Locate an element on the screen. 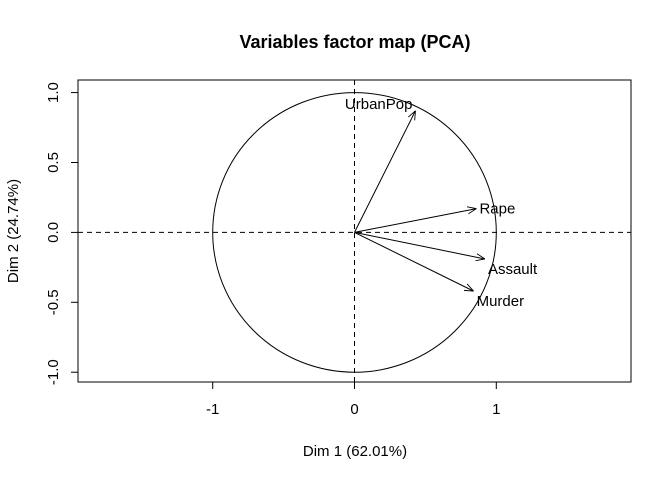 The height and width of the screenshot is (480, 672). chart-title: Variables factor map (PCA) is located at coordinates (354, 42).